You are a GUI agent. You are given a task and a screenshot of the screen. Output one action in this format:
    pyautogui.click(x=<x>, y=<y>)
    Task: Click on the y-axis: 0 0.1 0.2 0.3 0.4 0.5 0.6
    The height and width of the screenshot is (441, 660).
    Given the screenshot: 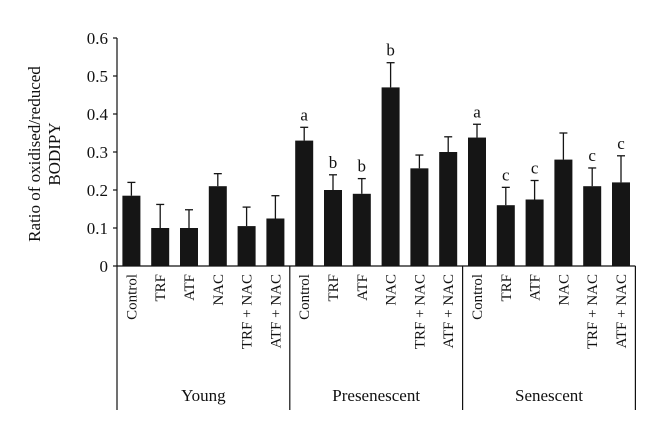 What is the action you would take?
    pyautogui.click(x=102, y=152)
    